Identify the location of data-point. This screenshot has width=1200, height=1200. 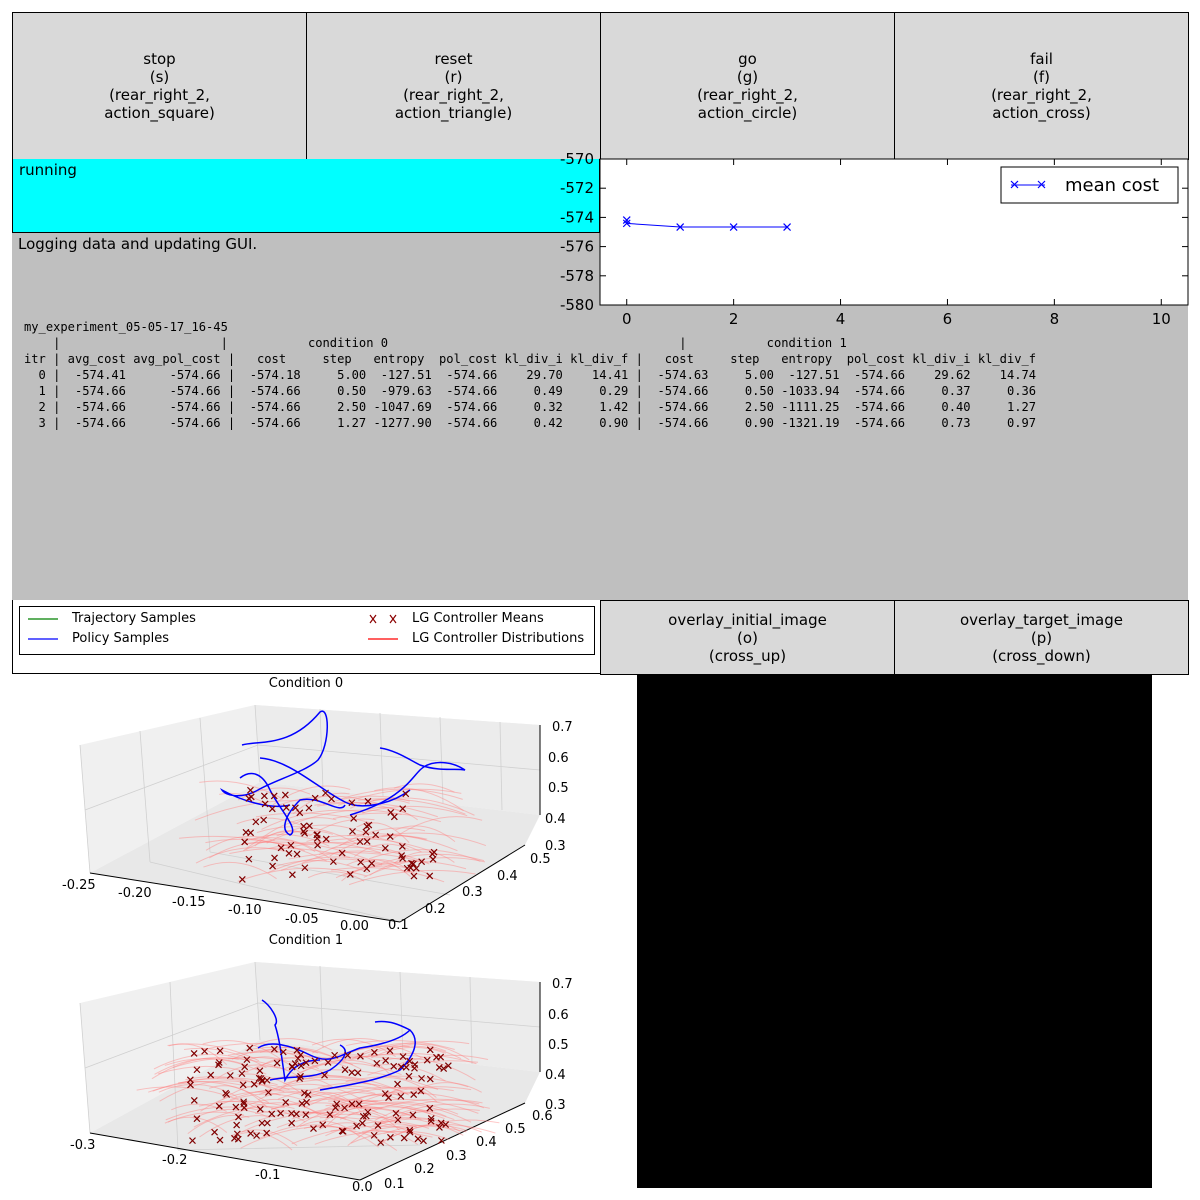
(733, 227).